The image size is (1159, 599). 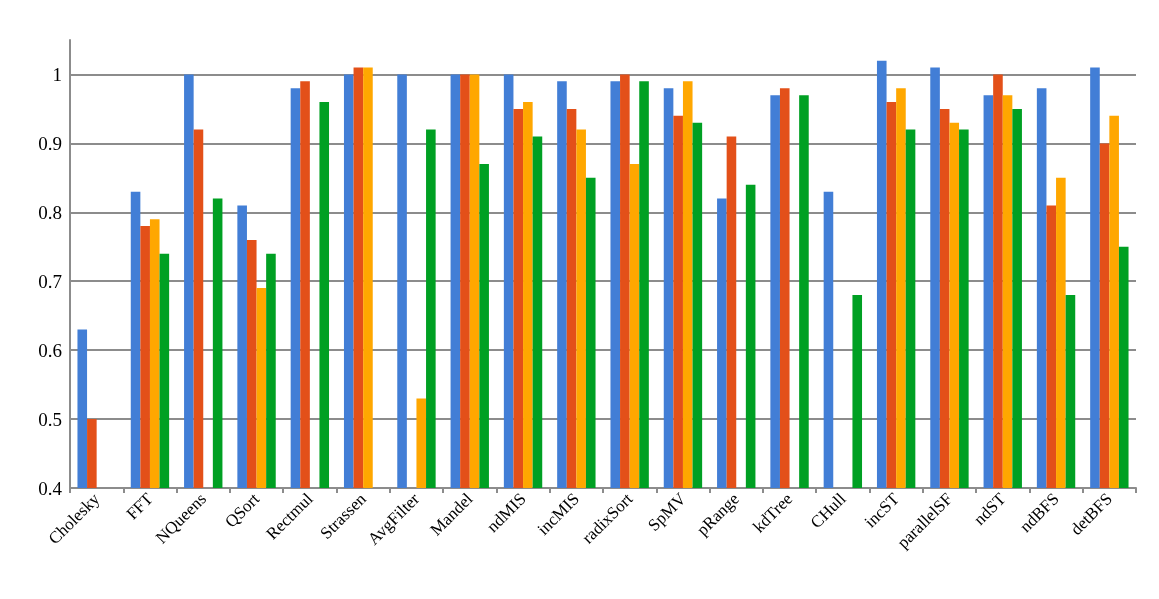 What do you see at coordinates (50, 419) in the screenshot?
I see `y-tick-label: 0.5` at bounding box center [50, 419].